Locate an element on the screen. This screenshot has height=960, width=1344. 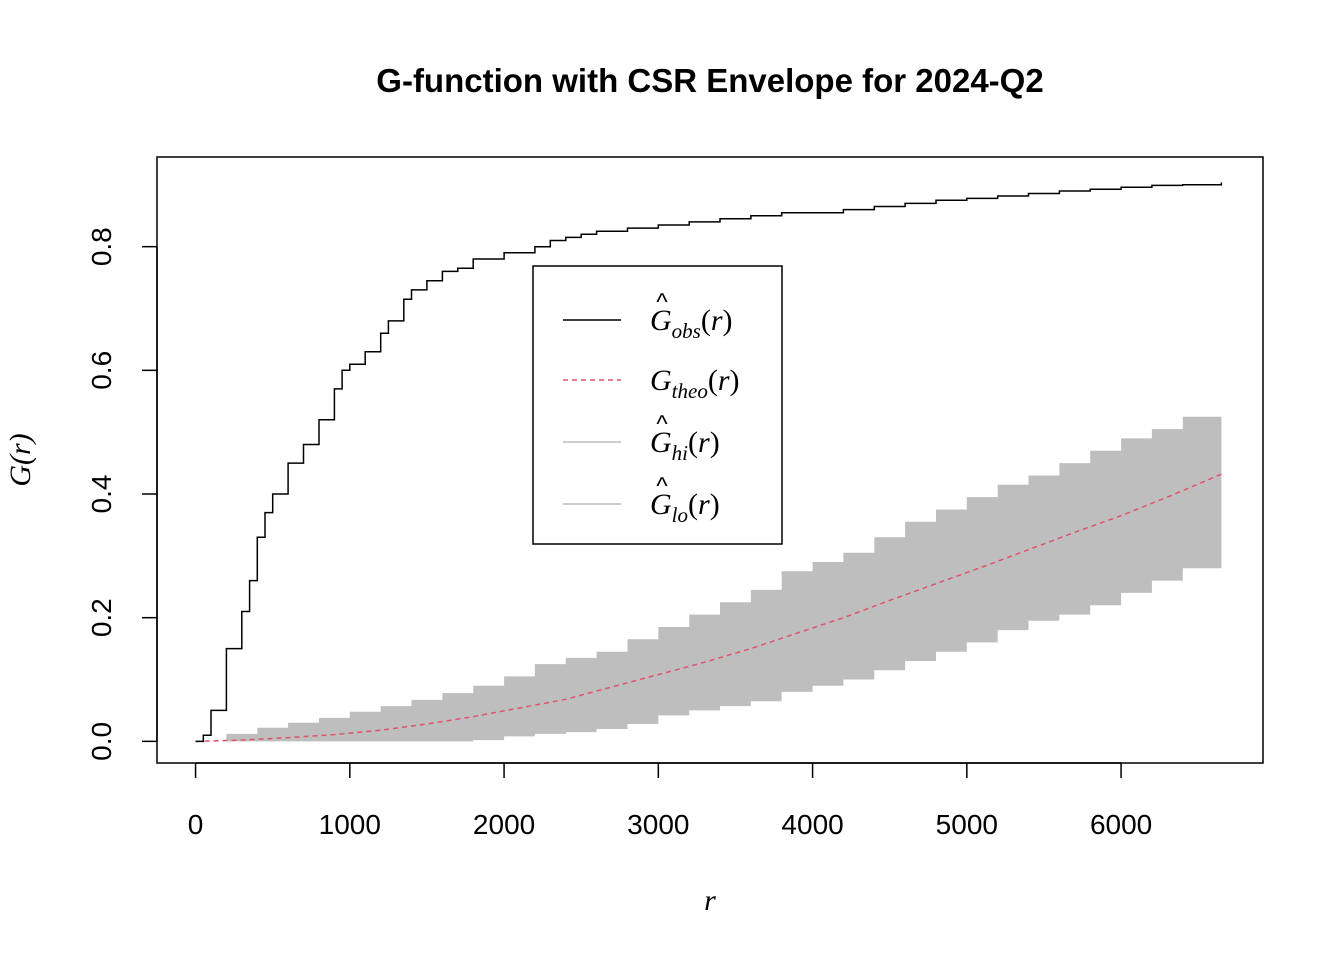
legend-label-hi: Ghi(r) is located at coordinates (685, 445).